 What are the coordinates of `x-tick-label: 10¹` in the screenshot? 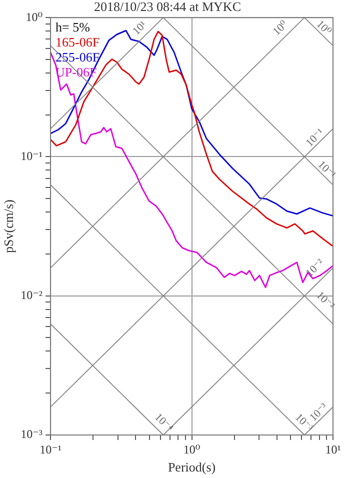 It's located at (333, 449).